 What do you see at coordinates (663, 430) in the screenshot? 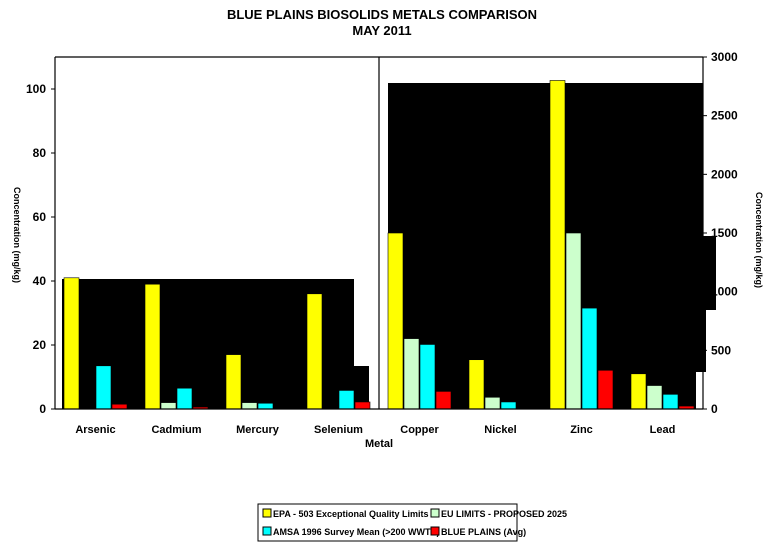
I see `x-tick-label: Lead` at bounding box center [663, 430].